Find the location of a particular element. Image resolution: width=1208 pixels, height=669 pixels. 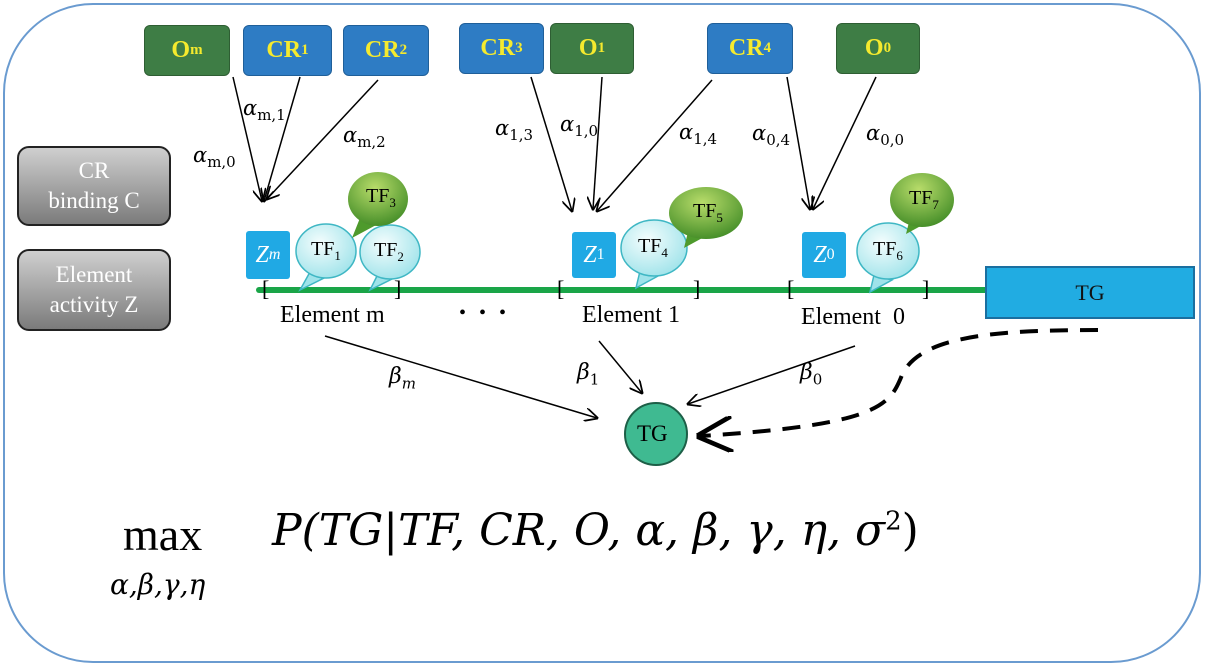

node-o-1-base: O is located at coordinates (588, 48).